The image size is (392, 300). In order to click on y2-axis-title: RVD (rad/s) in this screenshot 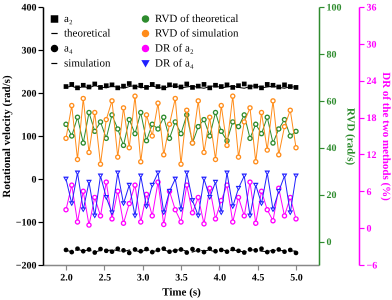, I will do `click(350, 137)`.